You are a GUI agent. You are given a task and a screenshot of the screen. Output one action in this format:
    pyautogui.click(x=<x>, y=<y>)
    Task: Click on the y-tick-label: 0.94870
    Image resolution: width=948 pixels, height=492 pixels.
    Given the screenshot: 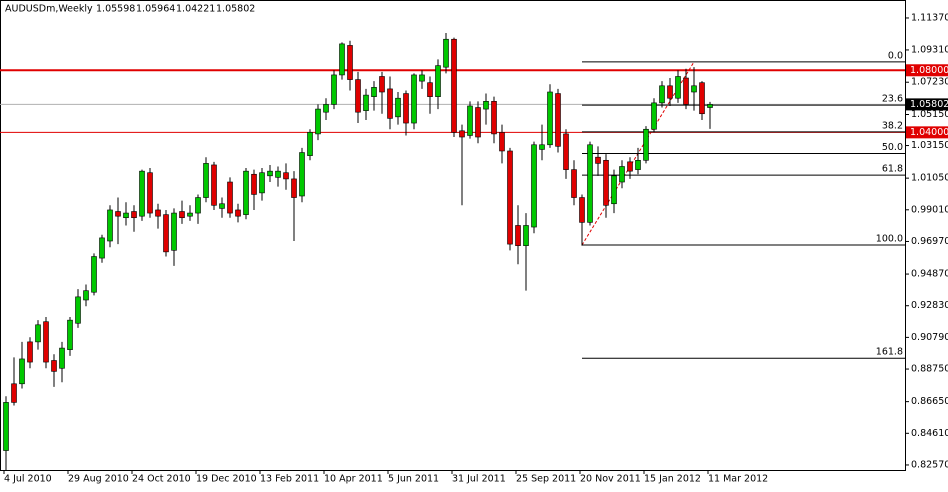 What is the action you would take?
    pyautogui.click(x=929, y=274)
    